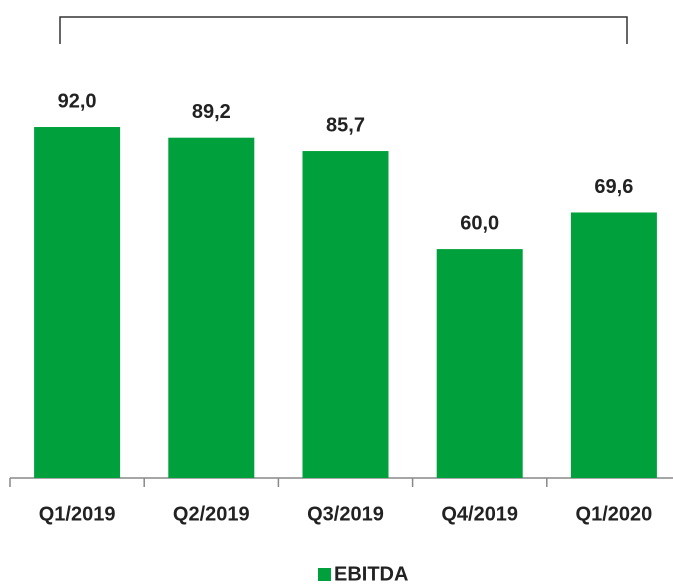 The width and height of the screenshot is (673, 585). Describe the element at coordinates (479, 514) in the screenshot. I see `x-tick-label: Q4/2019` at that location.